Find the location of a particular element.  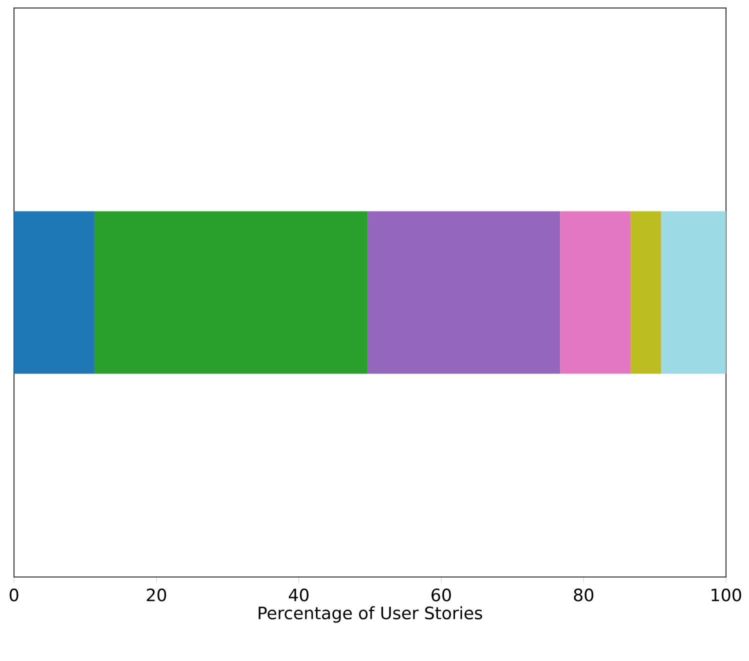

x-tick-label: 80 is located at coordinates (584, 595).